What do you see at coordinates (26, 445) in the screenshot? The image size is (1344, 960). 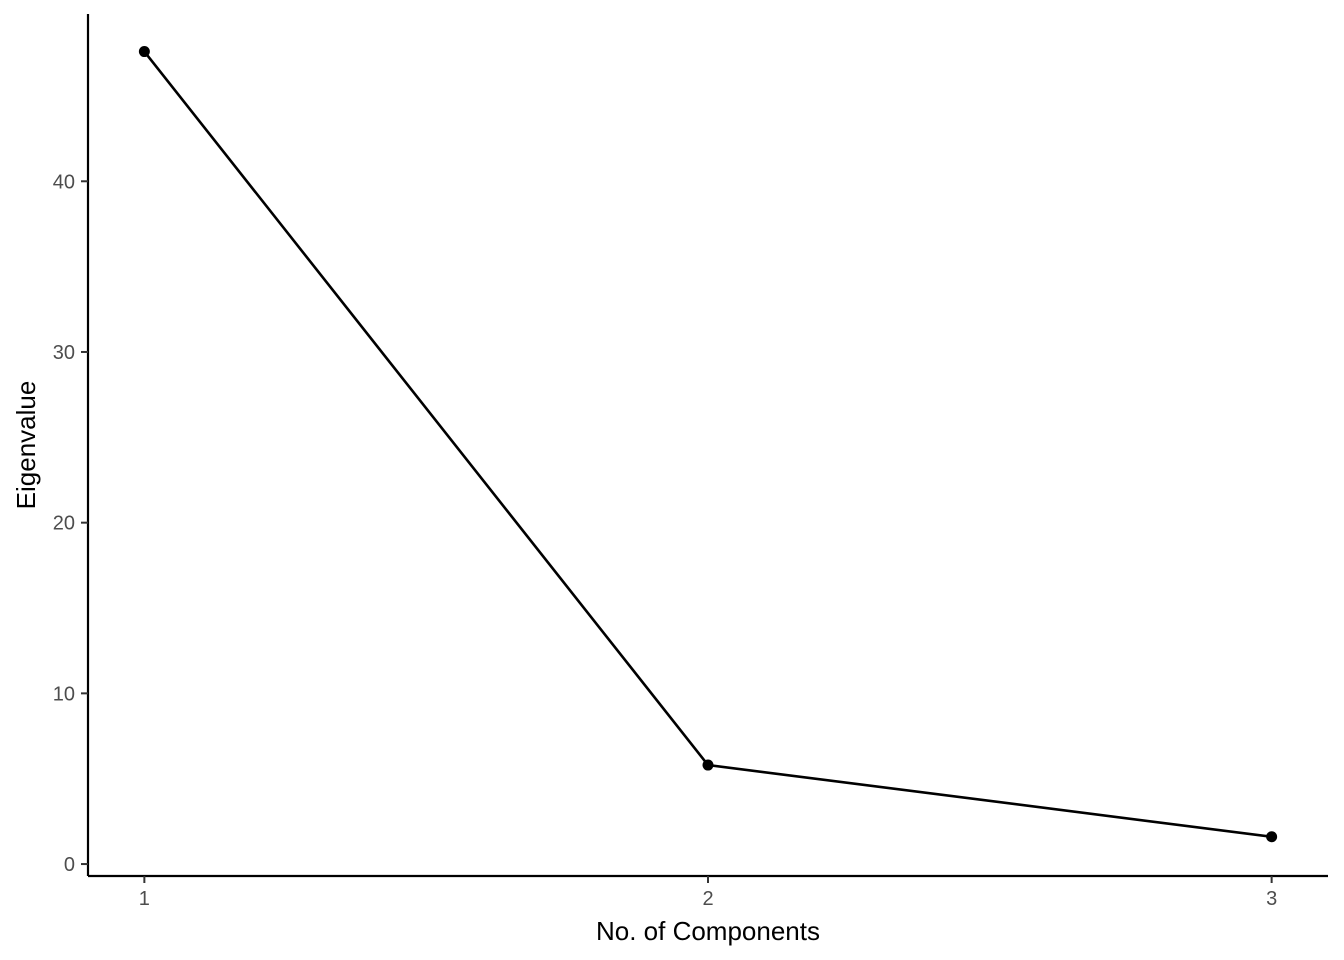 I see `y-axis-title: Eigenvalue` at bounding box center [26, 445].